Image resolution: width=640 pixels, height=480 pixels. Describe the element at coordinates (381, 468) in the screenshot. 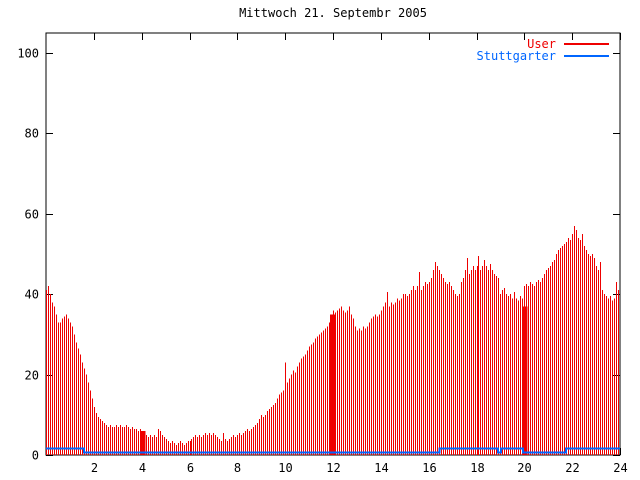

I see `x-tick-label: 14` at that location.